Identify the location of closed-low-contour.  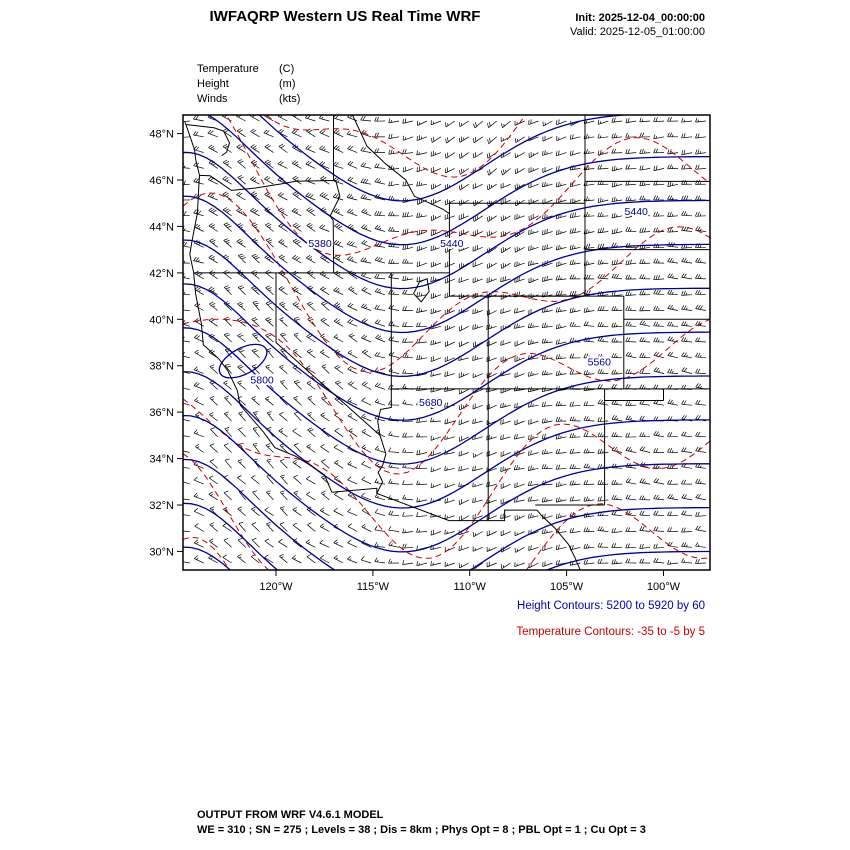
(243, 361).